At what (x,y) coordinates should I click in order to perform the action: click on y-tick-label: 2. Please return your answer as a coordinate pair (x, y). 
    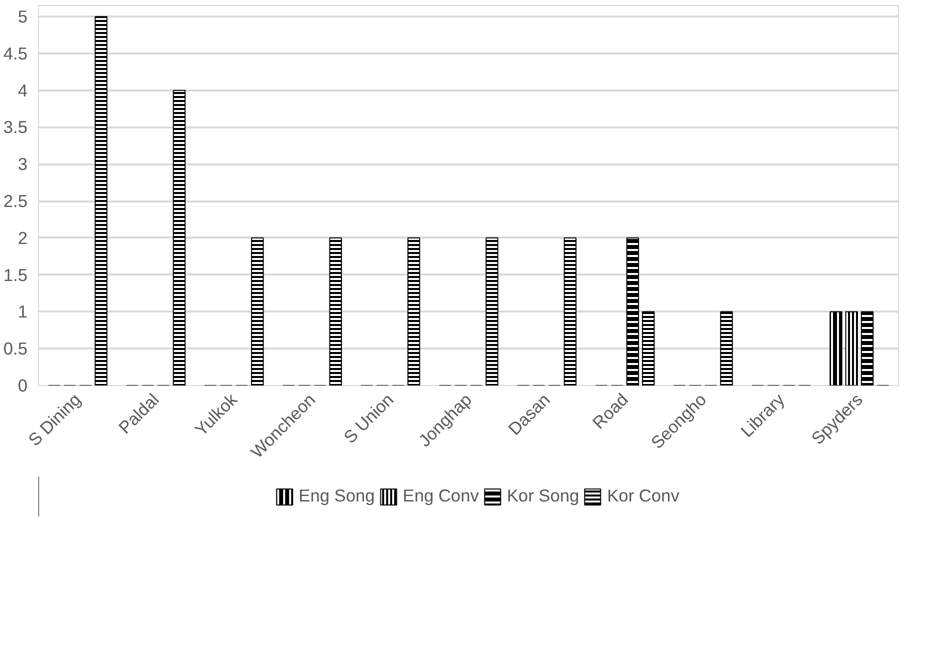
    Looking at the image, I should click on (23, 238).